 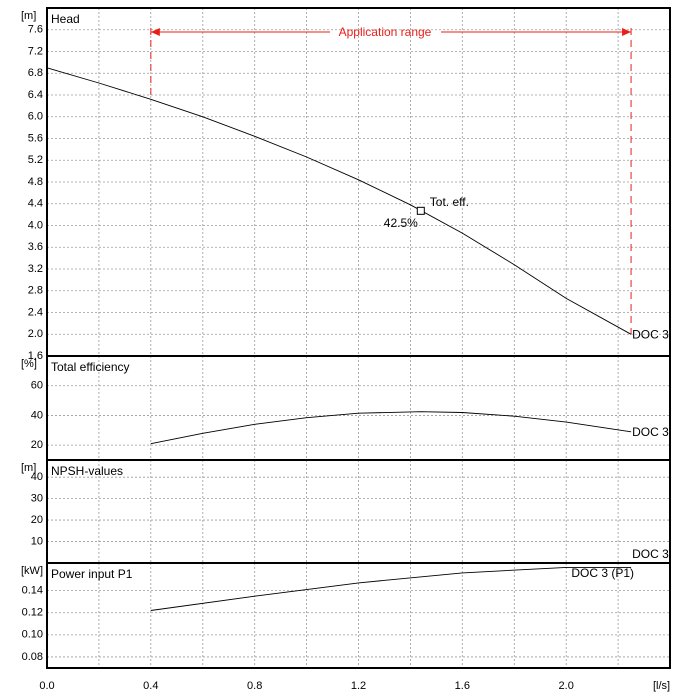 I want to click on y-tick-label-power: 0.14, so click(x=32, y=591).